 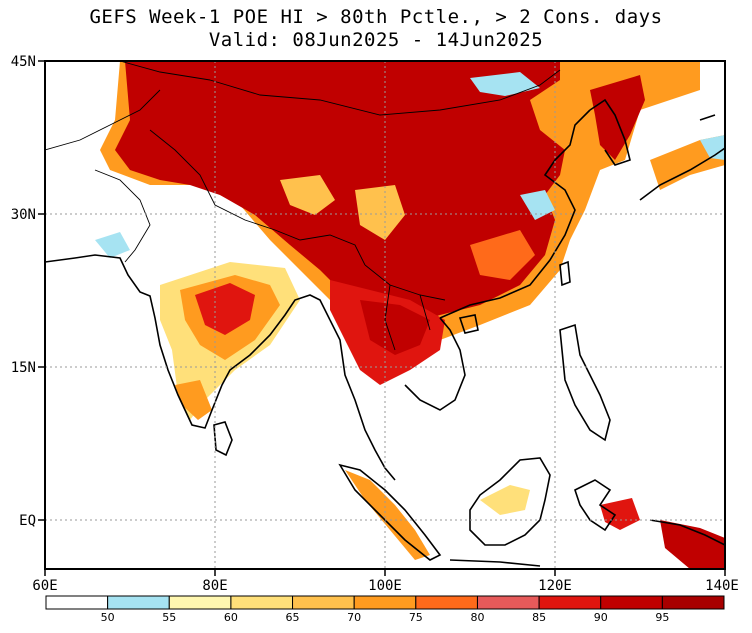 I want to click on coast-sumatra, so click(x=390, y=512).